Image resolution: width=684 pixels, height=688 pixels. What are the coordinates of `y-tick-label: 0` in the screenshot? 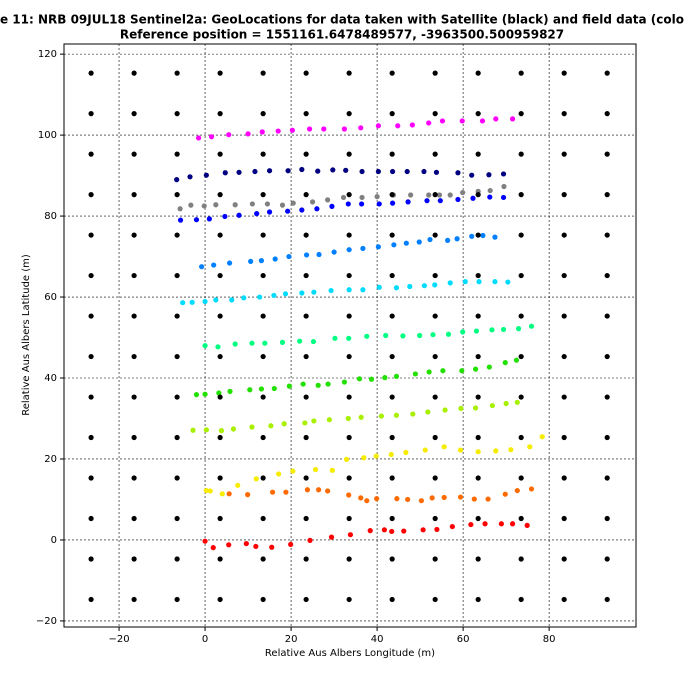 It's located at (54, 540).